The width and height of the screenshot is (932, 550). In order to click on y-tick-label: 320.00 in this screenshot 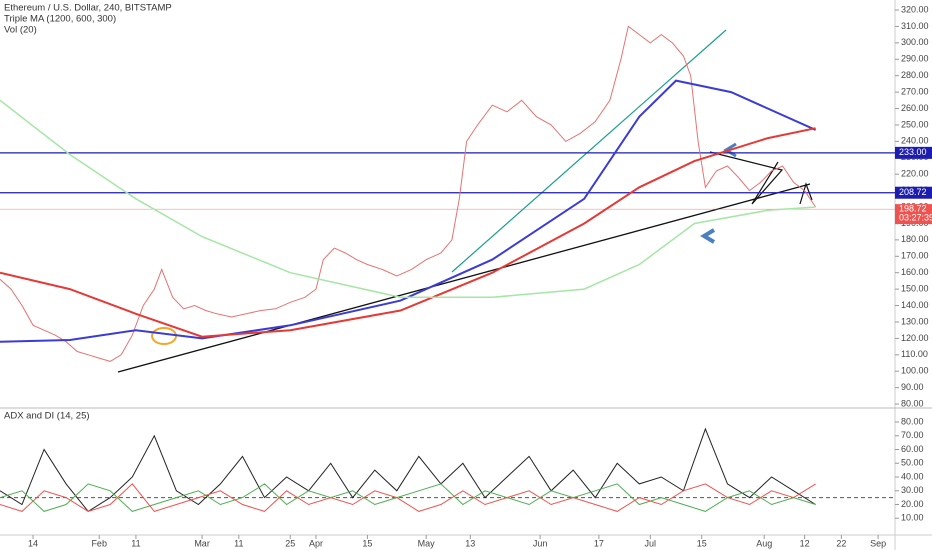, I will do `click(915, 9)`.